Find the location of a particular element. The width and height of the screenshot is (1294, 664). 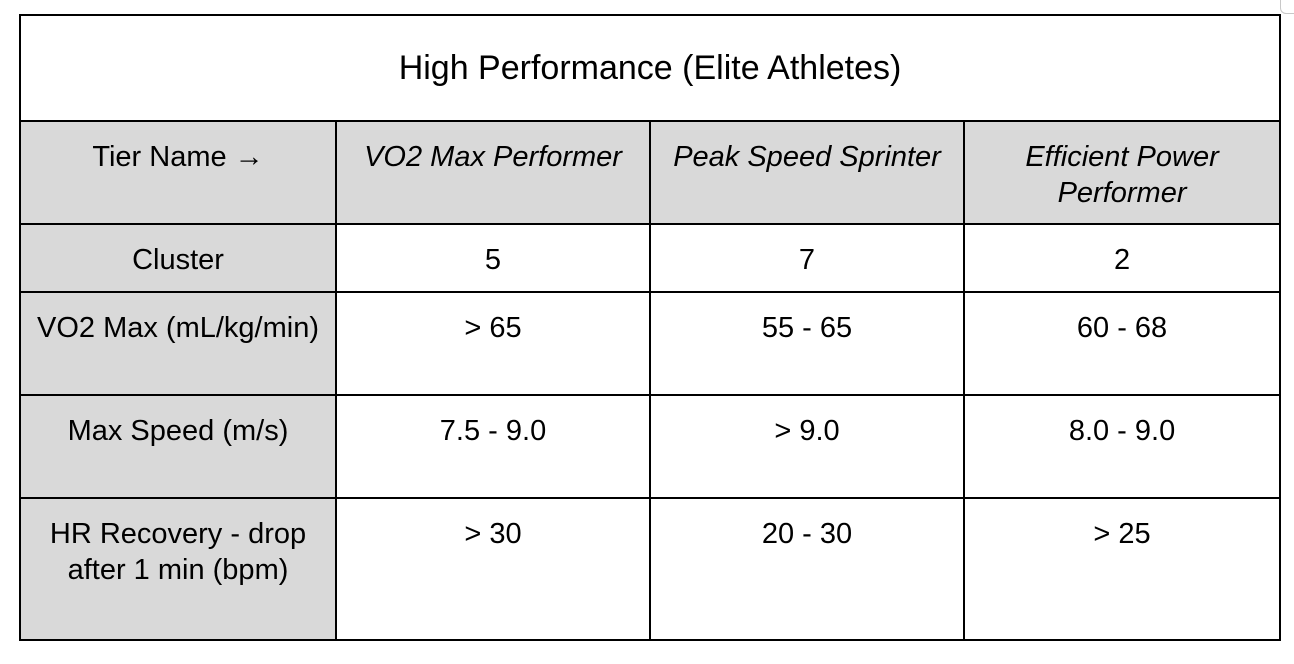

table-cell: > 30 is located at coordinates (493, 569).